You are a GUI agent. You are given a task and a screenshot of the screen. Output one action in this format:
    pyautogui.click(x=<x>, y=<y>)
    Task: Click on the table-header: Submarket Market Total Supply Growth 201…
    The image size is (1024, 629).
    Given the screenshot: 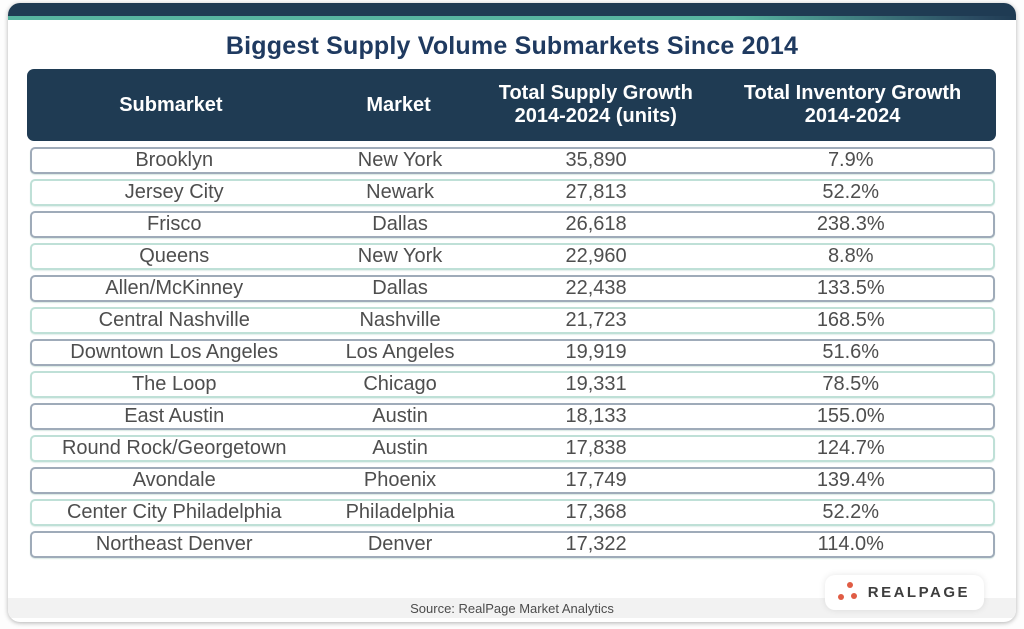 What is the action you would take?
    pyautogui.click(x=511, y=105)
    